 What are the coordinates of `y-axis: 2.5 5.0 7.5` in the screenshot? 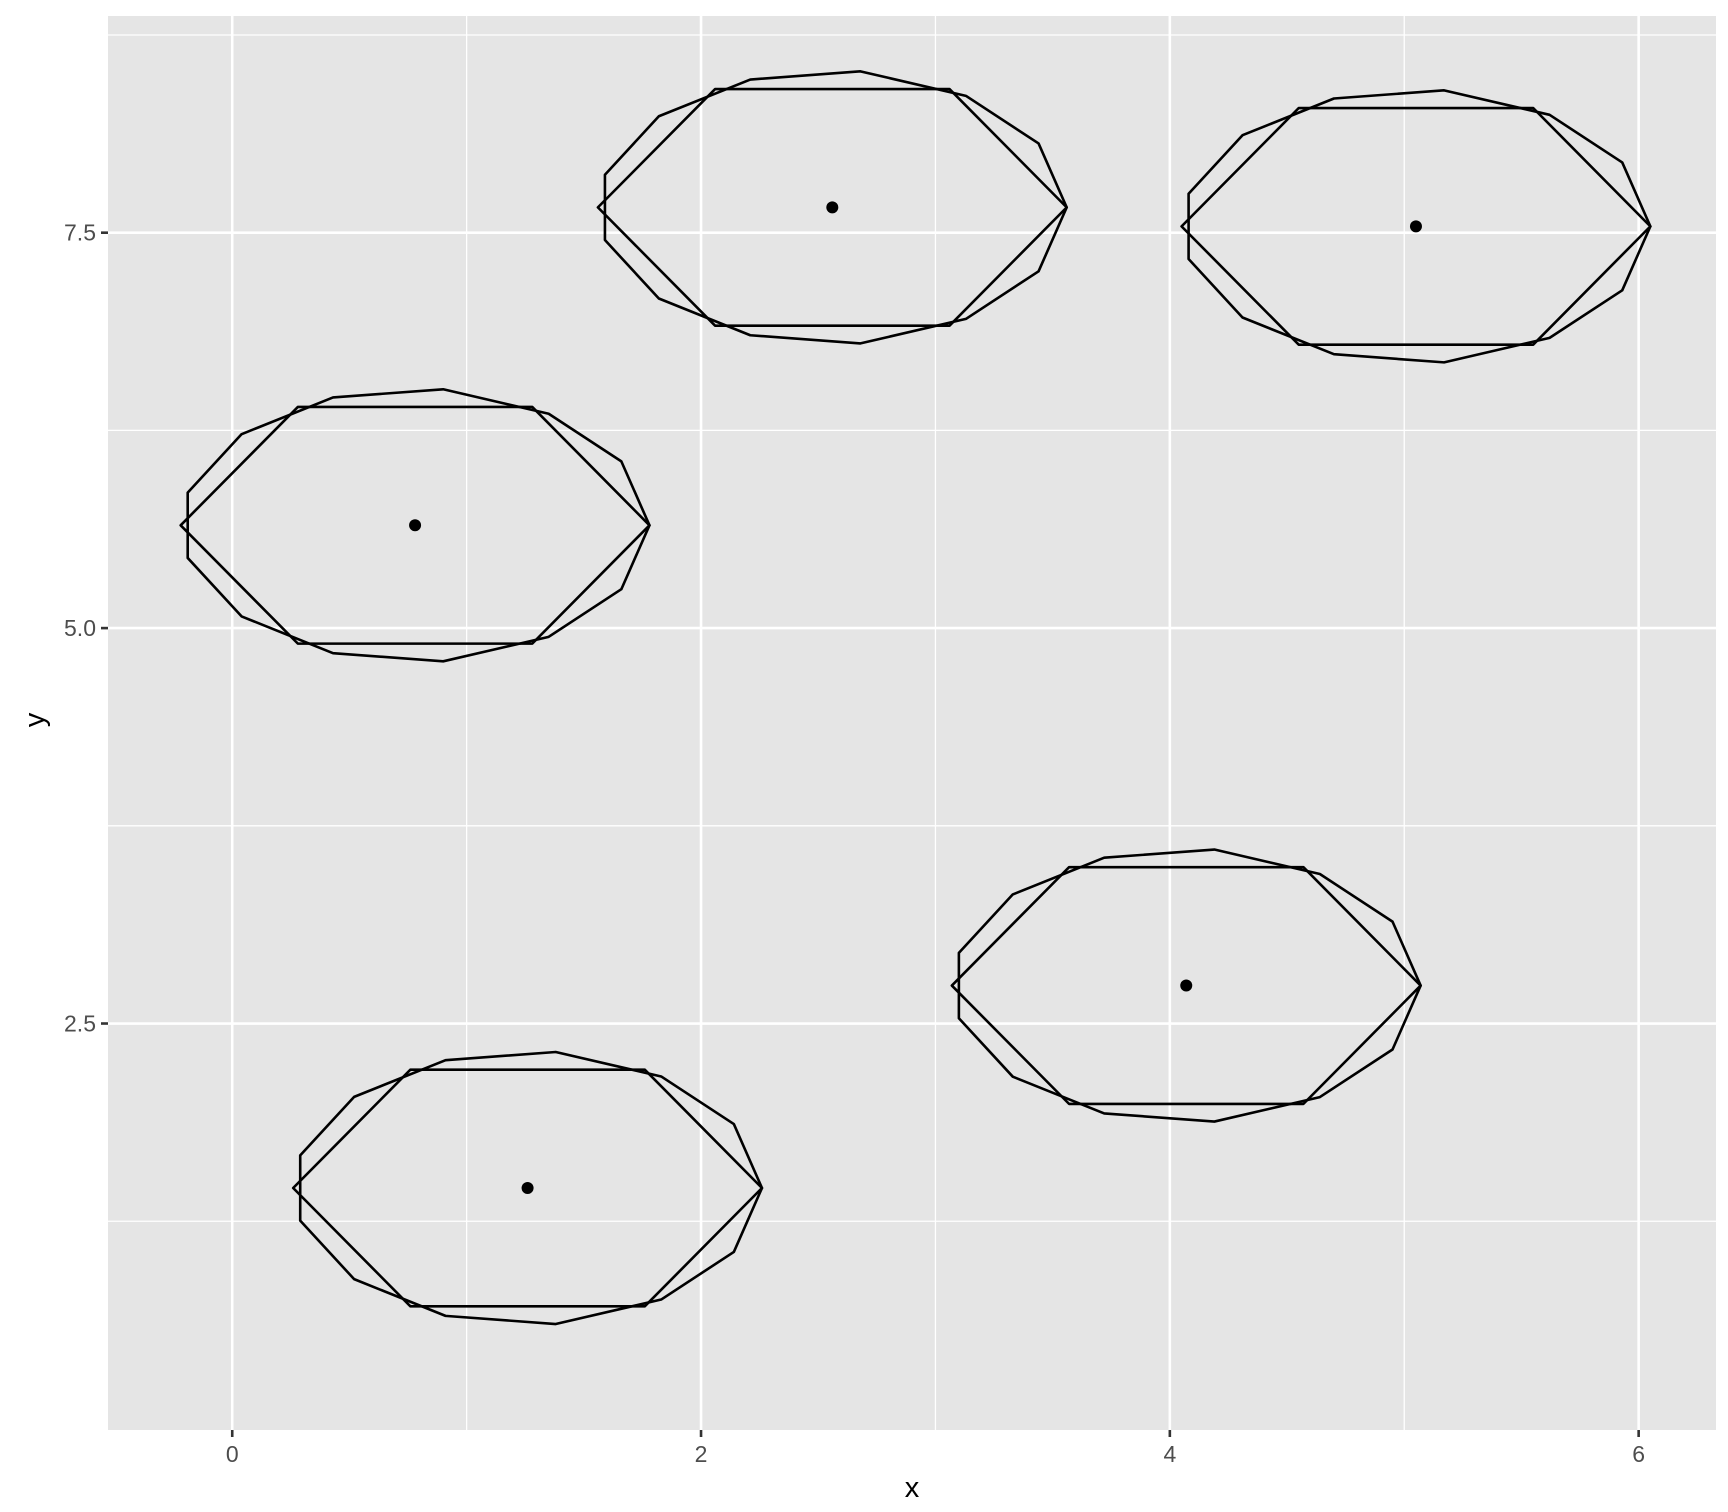 It's located at (86, 628).